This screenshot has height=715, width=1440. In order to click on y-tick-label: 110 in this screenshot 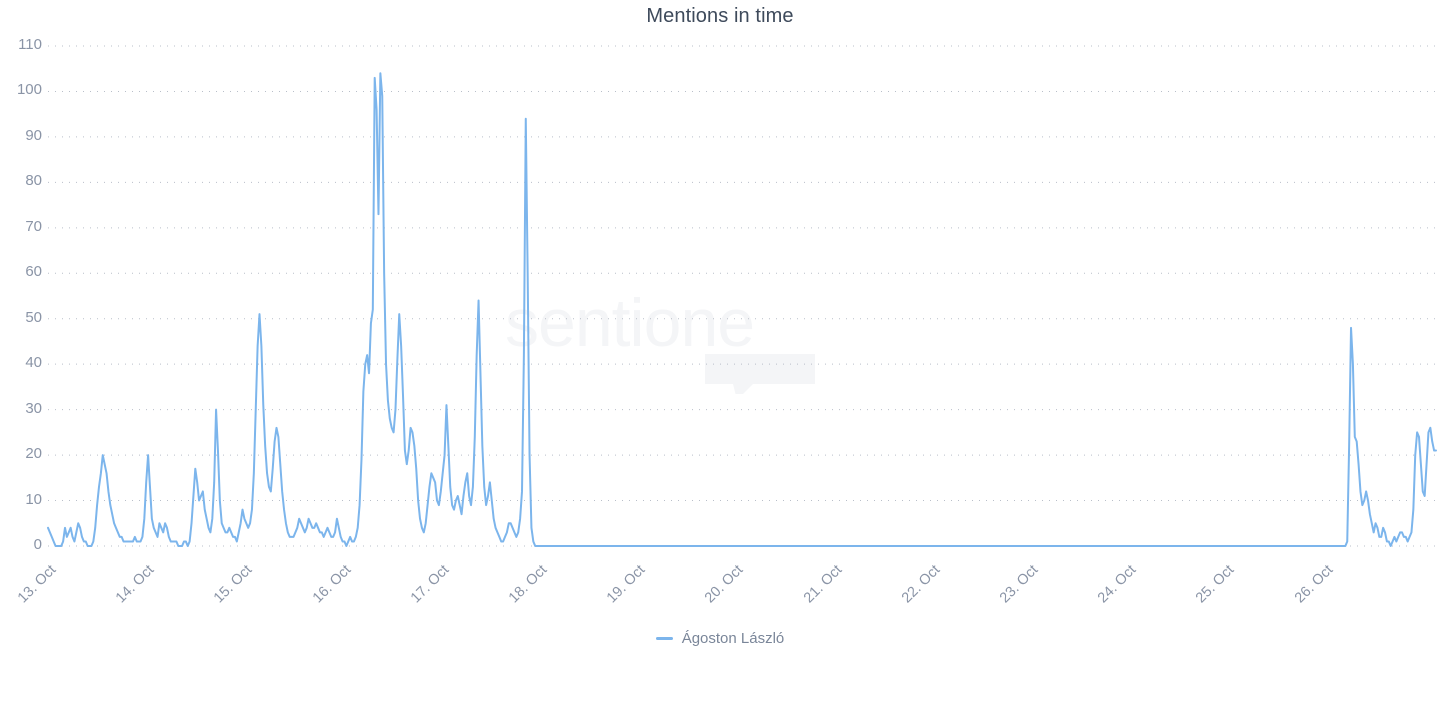, I will do `click(30, 44)`.